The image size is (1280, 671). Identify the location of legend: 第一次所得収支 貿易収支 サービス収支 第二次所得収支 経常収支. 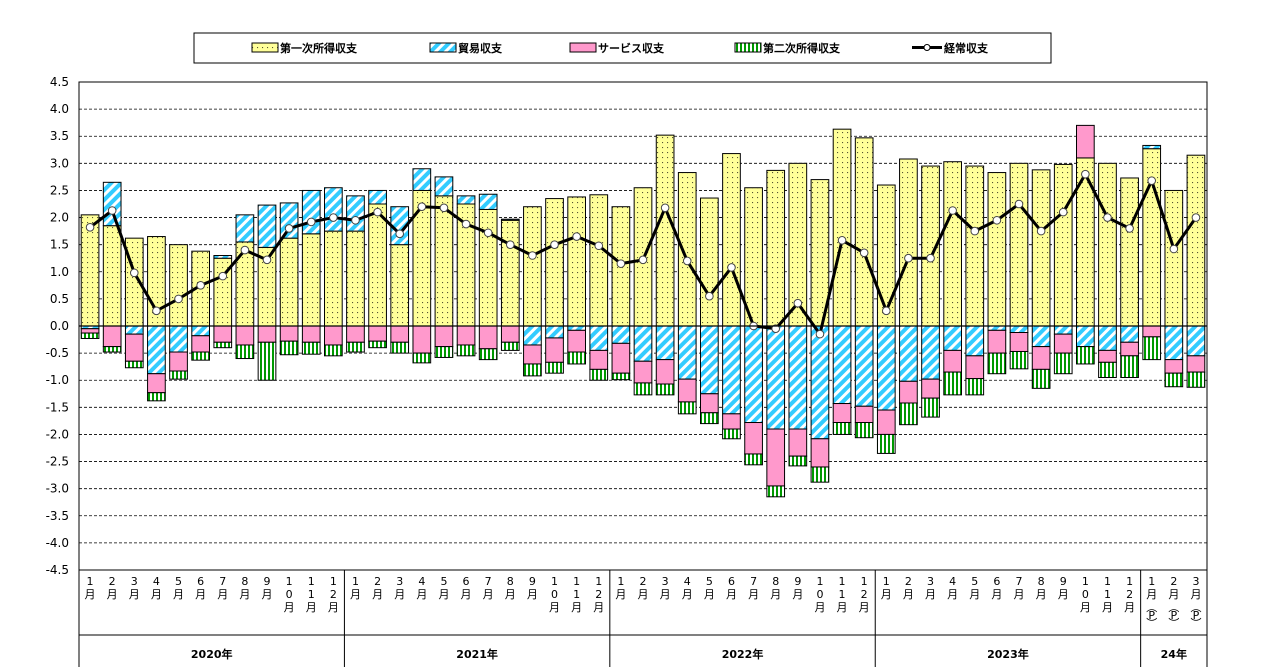
(622, 48).